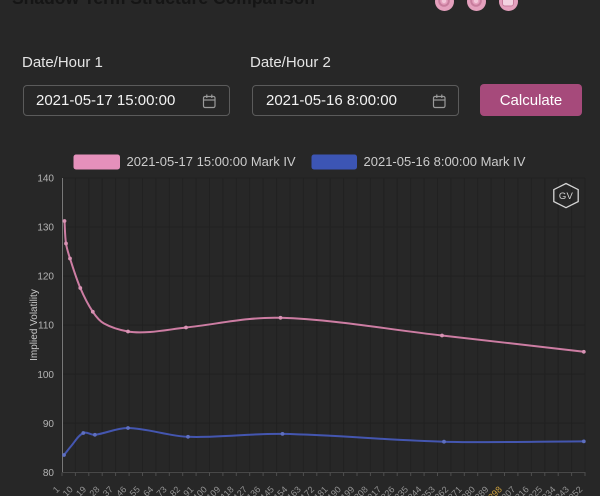 The image size is (600, 496). What do you see at coordinates (240, 490) in the screenshot?
I see `svg-text: 127` at bounding box center [240, 490].